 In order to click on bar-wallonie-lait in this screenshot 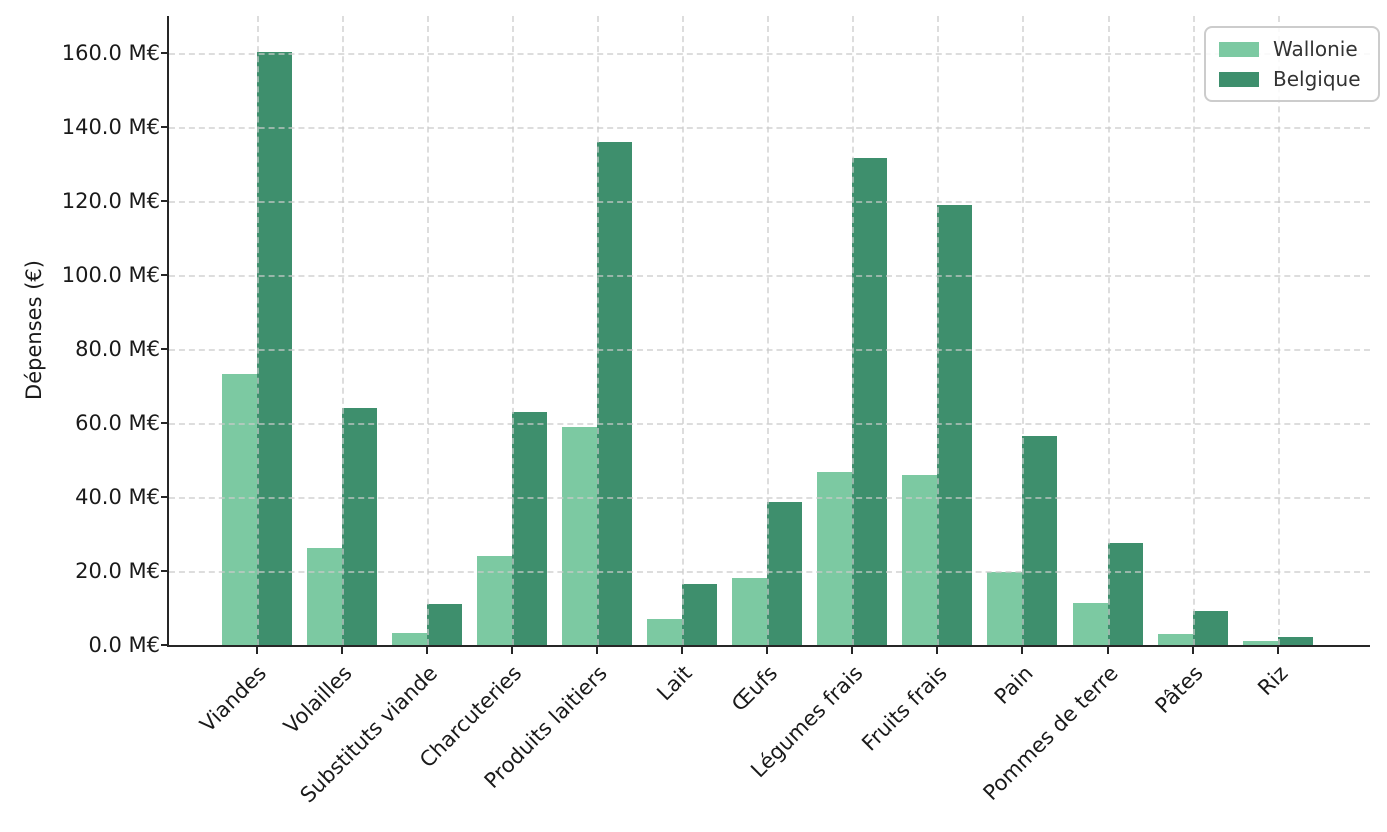, I will do `click(664, 632)`.